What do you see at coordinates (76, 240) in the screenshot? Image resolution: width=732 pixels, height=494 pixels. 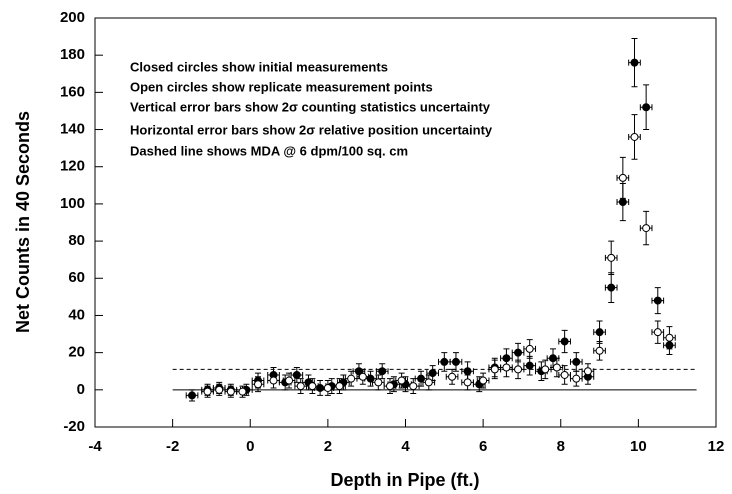 I see `y-tick-label: 80` at bounding box center [76, 240].